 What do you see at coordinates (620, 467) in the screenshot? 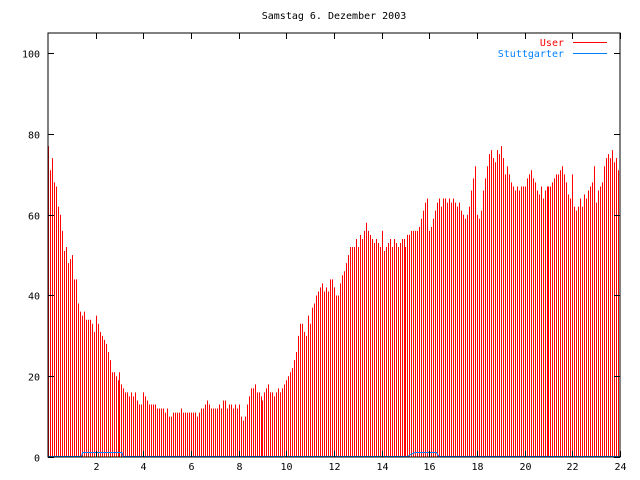
I see `x-tick-label: 24` at bounding box center [620, 467].